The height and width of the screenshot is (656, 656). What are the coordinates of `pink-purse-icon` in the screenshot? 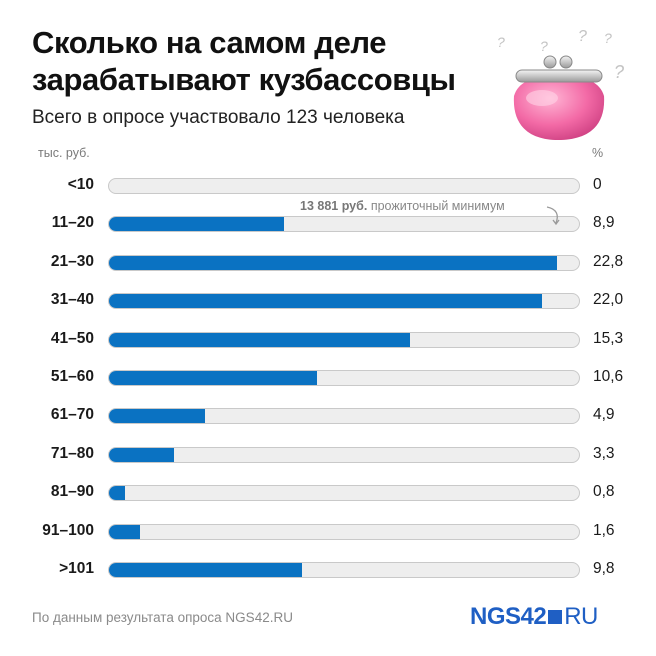 It's located at (559, 97).